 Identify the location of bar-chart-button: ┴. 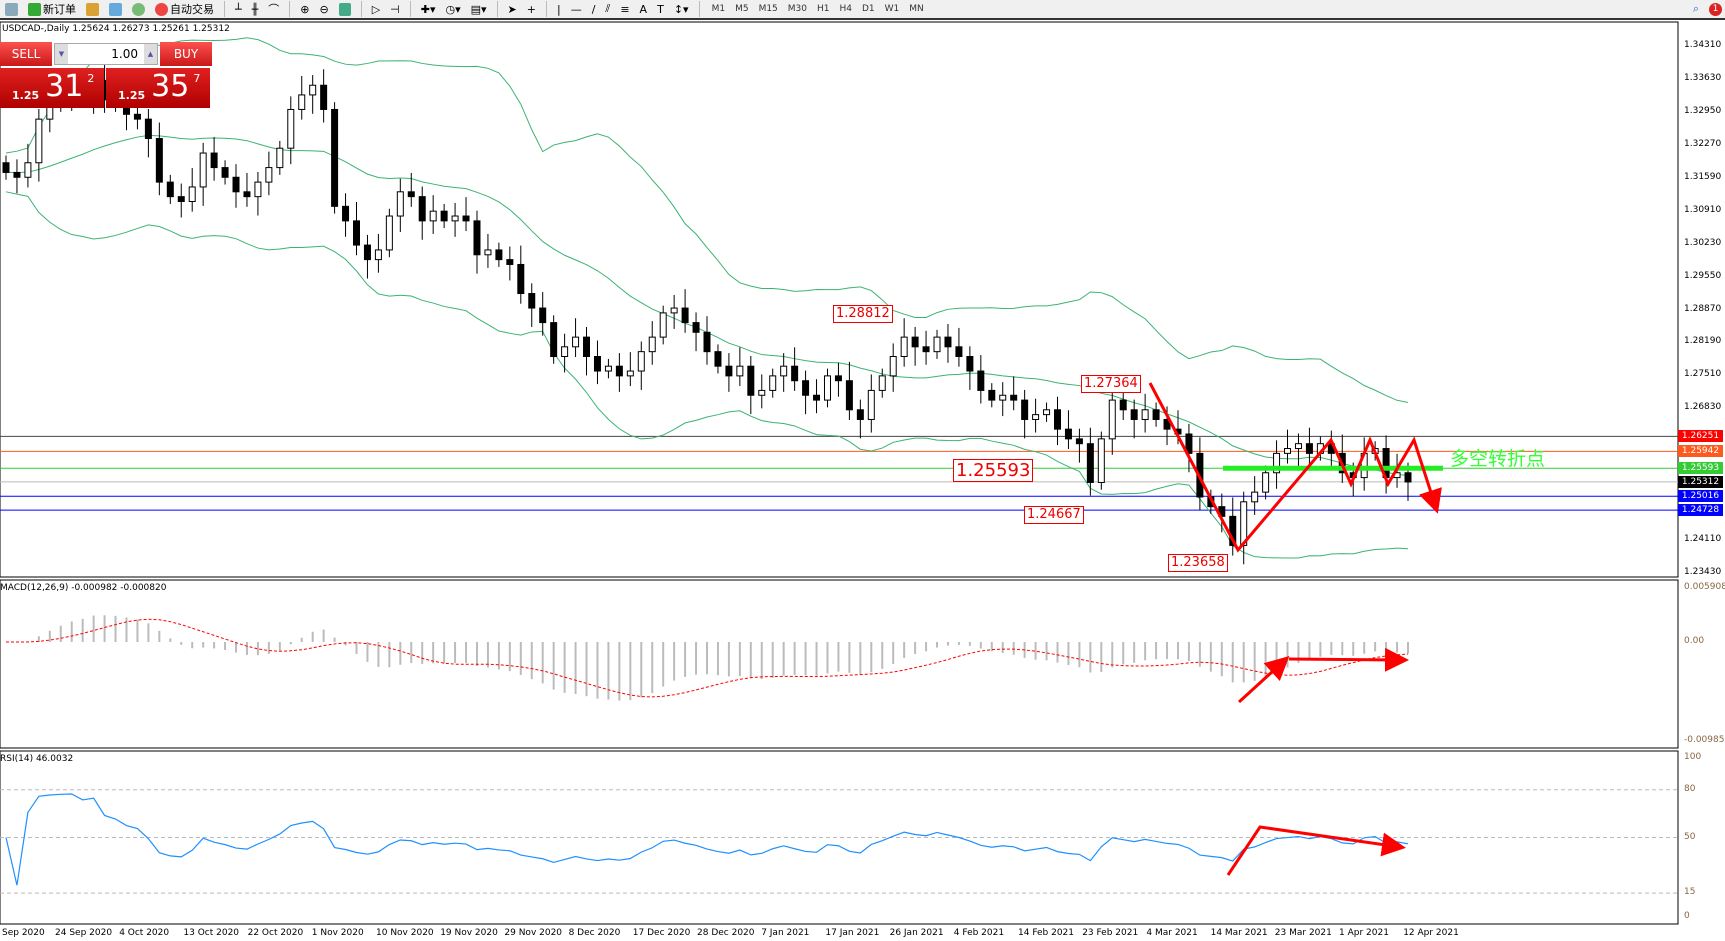
(238, 9).